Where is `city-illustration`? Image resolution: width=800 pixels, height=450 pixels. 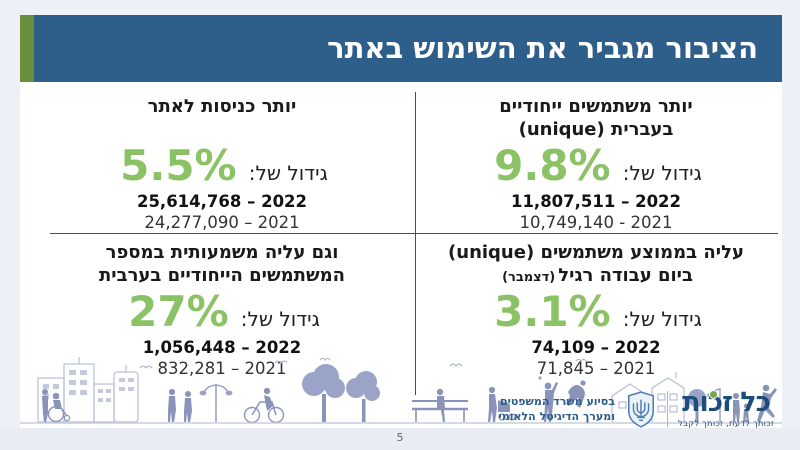
city-illustration is located at coordinates (401, 390).